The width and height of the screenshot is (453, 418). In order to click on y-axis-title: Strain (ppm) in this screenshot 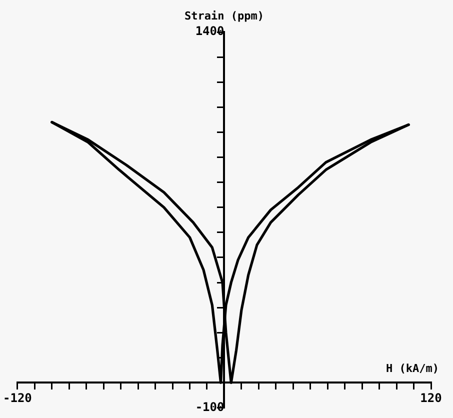, I will do `click(224, 15)`.